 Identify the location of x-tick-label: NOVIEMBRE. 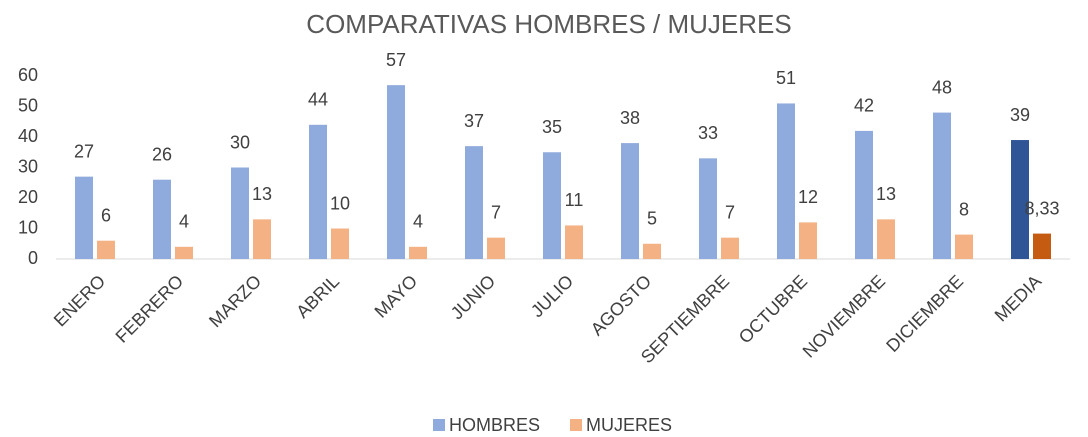
(844, 316).